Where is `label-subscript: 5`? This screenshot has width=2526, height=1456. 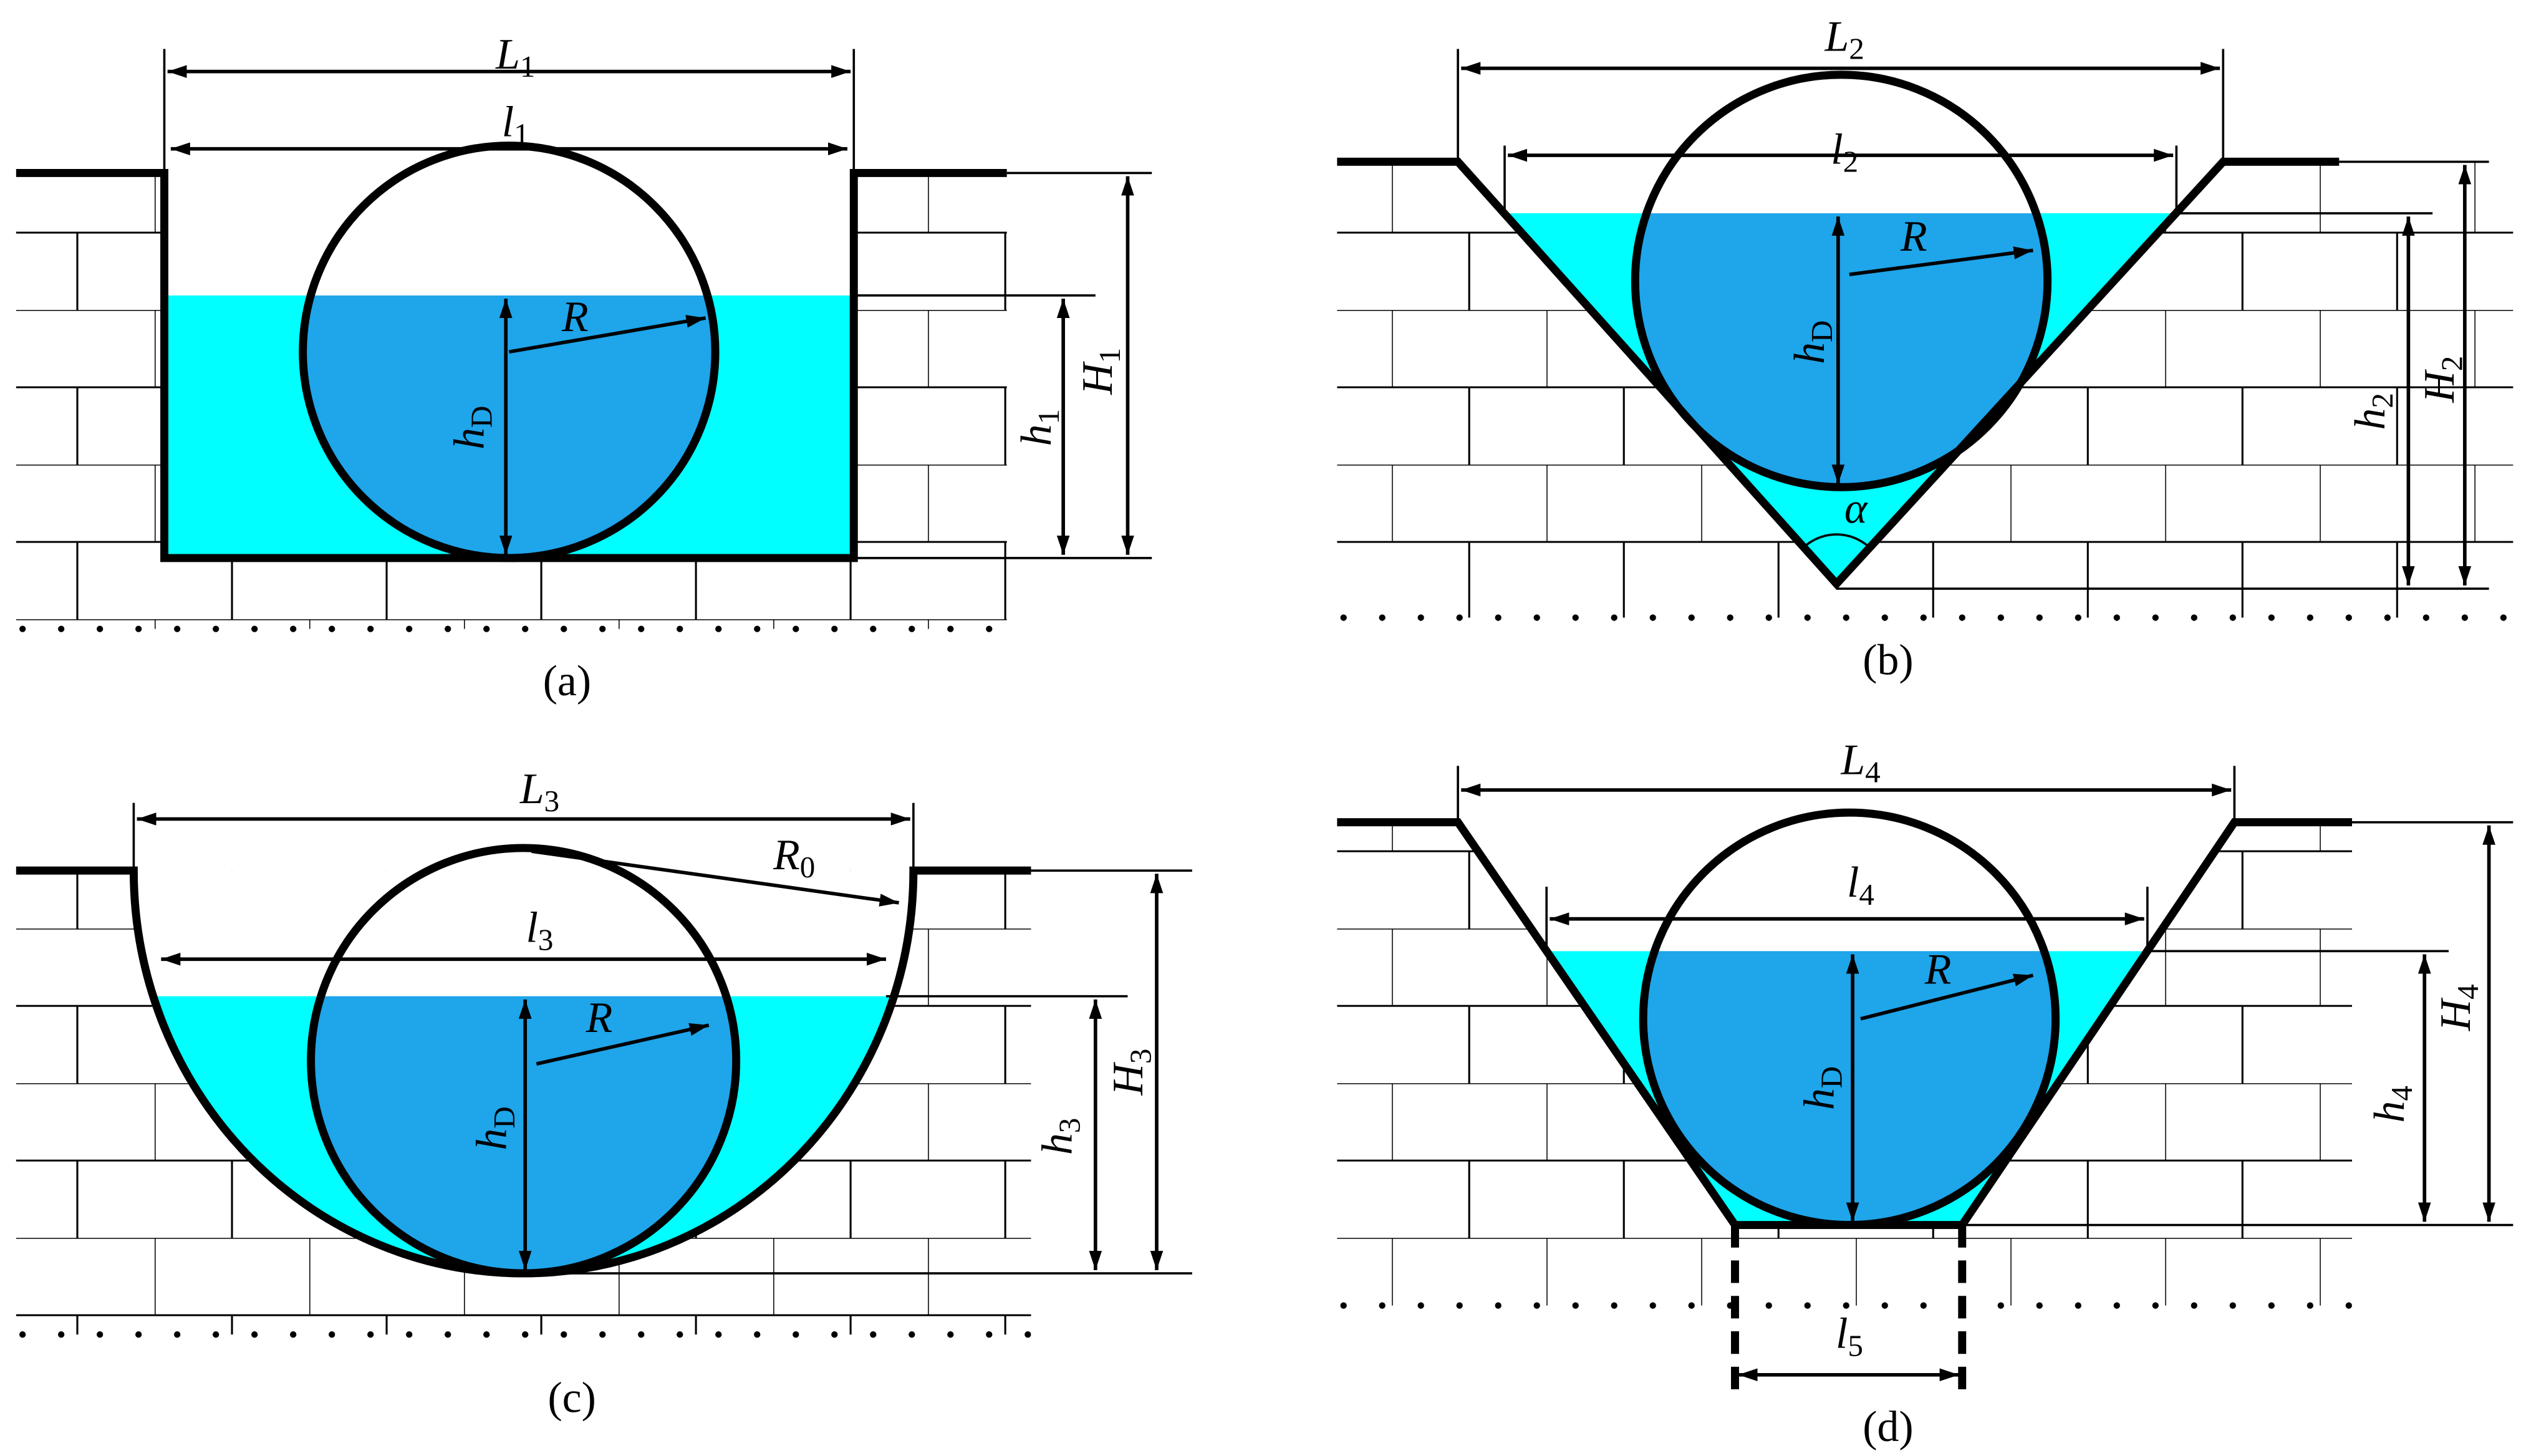
label-subscript: 5 is located at coordinates (1855, 1346).